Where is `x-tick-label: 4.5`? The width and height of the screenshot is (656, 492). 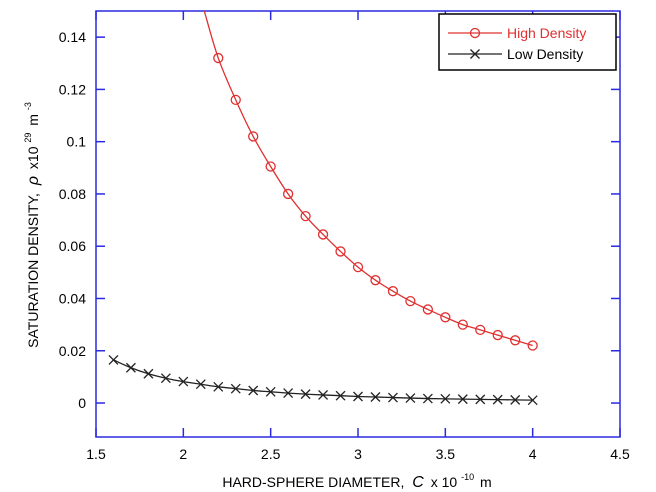 x-tick-label: 4.5 is located at coordinates (620, 454).